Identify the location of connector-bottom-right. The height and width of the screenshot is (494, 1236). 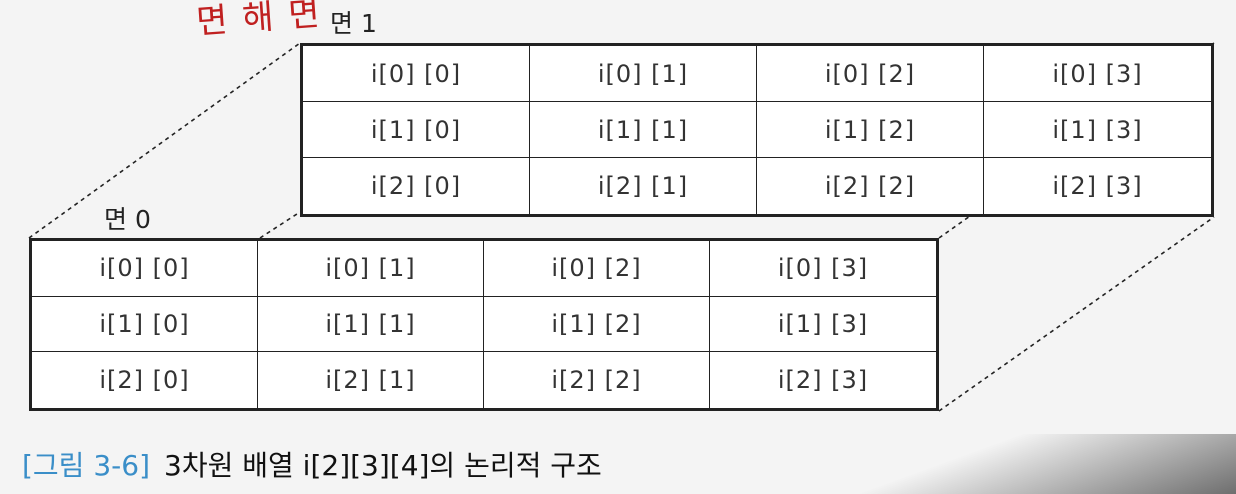
(1076, 314).